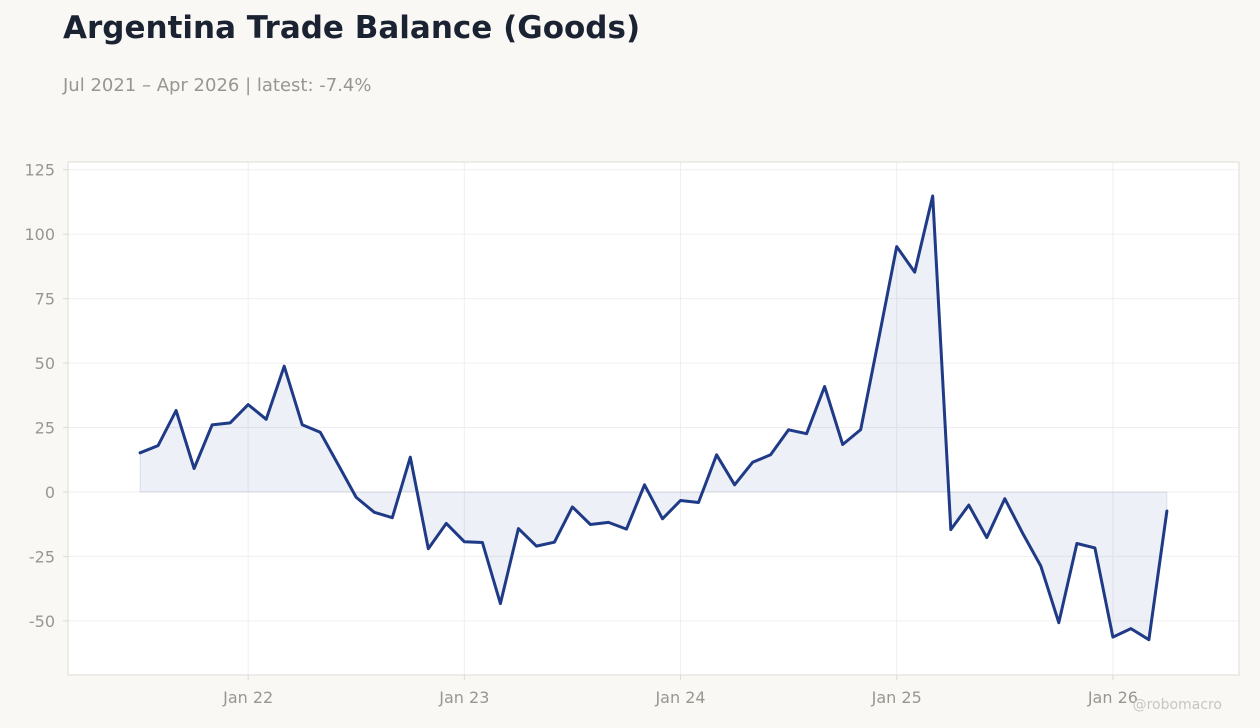 Image resolution: width=1260 pixels, height=728 pixels. What do you see at coordinates (42, 556) in the screenshot?
I see `y-tick-label: -25` at bounding box center [42, 556].